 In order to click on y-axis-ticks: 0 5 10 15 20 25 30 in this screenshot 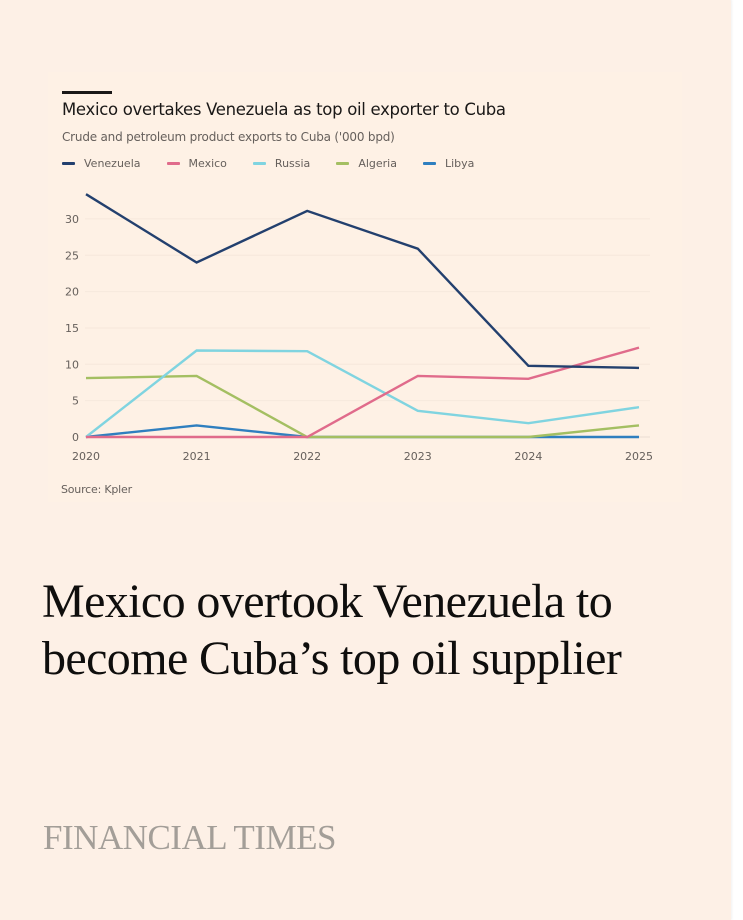, I will do `click(72, 328)`.